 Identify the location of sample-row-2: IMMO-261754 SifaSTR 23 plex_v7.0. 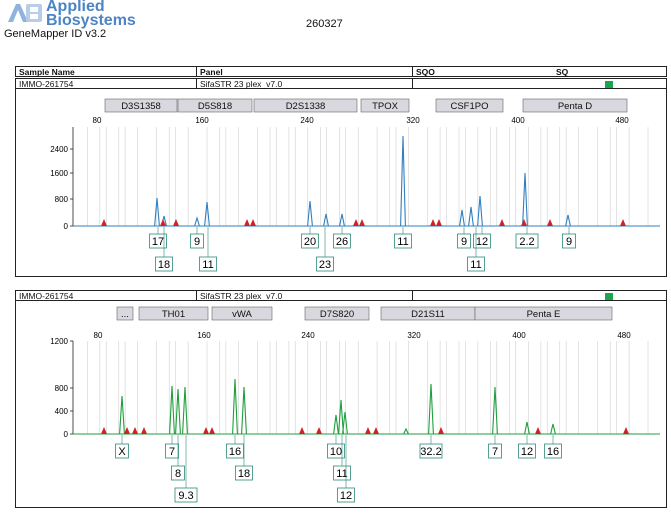
(341, 295).